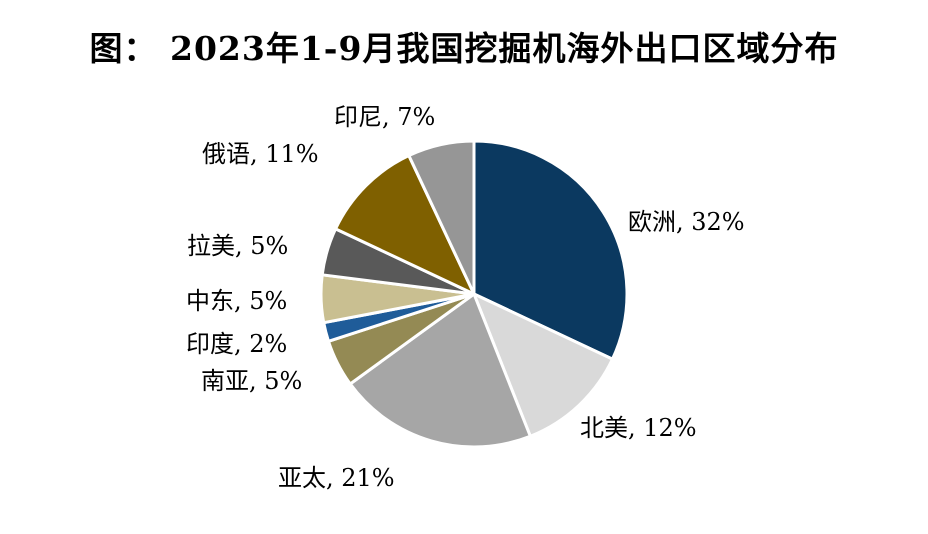  Describe the element at coordinates (251, 381) in the screenshot. I see `slice-label-4: 南亚, 5%` at that location.